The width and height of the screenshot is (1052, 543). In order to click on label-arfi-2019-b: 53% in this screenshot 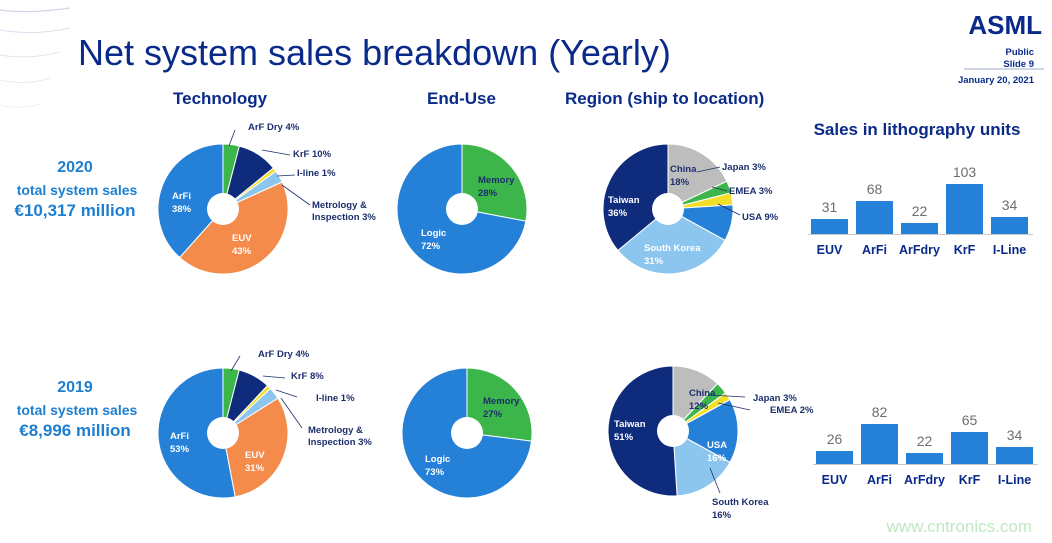, I will do `click(180, 449)`.